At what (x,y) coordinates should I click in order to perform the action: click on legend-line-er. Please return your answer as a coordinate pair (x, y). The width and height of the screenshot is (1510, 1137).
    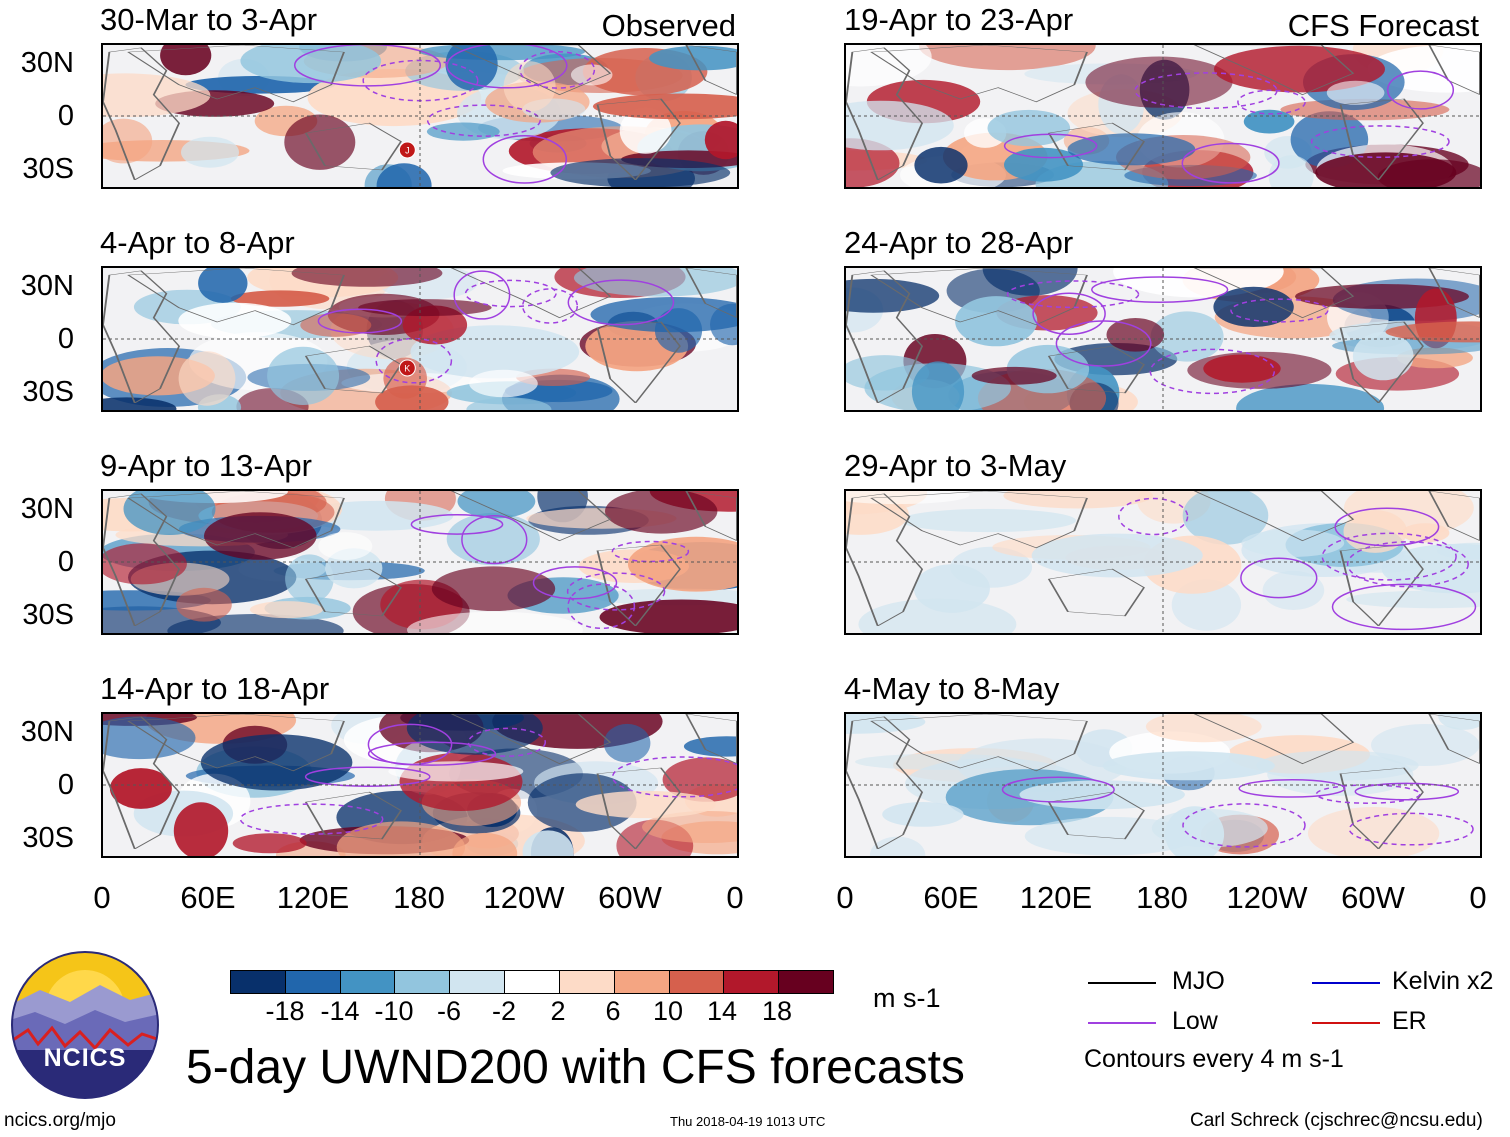
    Looking at the image, I should click on (1346, 1023).